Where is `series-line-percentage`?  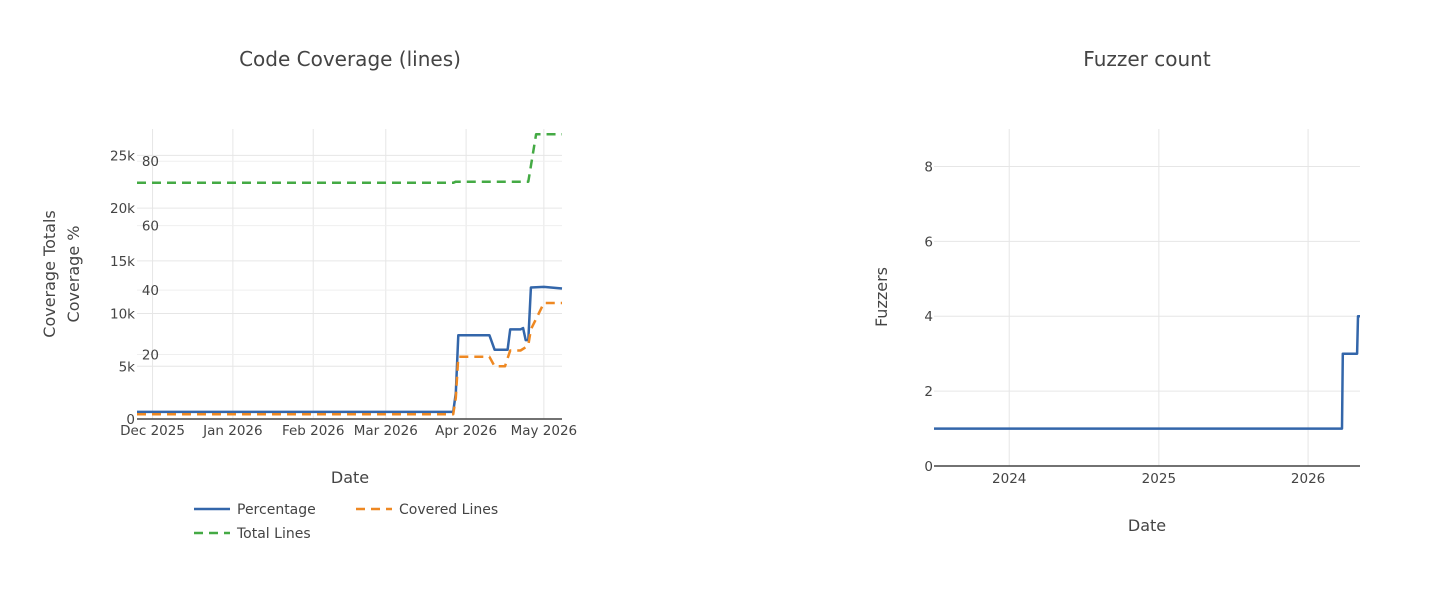 series-line-percentage is located at coordinates (350, 349).